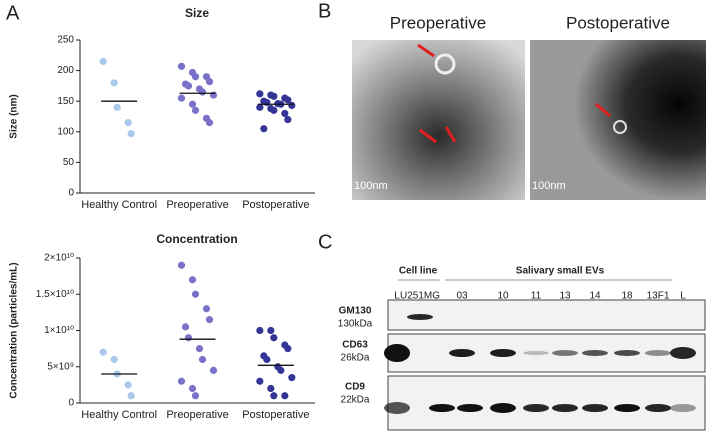  What do you see at coordinates (324, 11) in the screenshot?
I see `panel-label: B` at bounding box center [324, 11].